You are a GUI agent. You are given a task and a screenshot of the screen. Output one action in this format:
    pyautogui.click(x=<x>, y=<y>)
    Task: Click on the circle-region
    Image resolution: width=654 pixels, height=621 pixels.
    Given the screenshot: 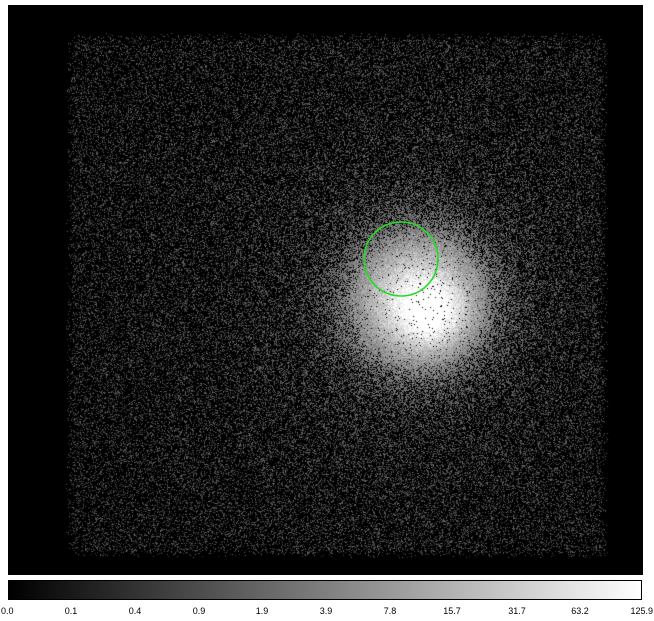 What is the action you would take?
    pyautogui.click(x=401, y=259)
    